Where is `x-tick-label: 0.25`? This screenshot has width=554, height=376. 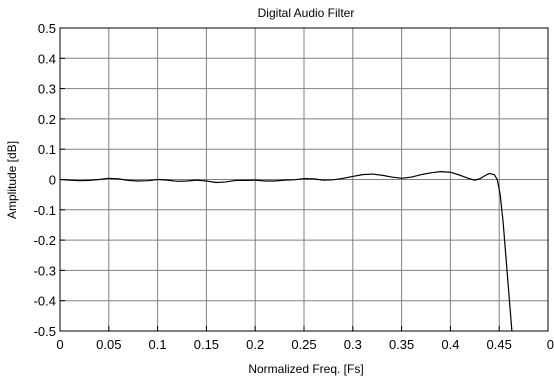 x-tick-label: 0.25 is located at coordinates (303, 344).